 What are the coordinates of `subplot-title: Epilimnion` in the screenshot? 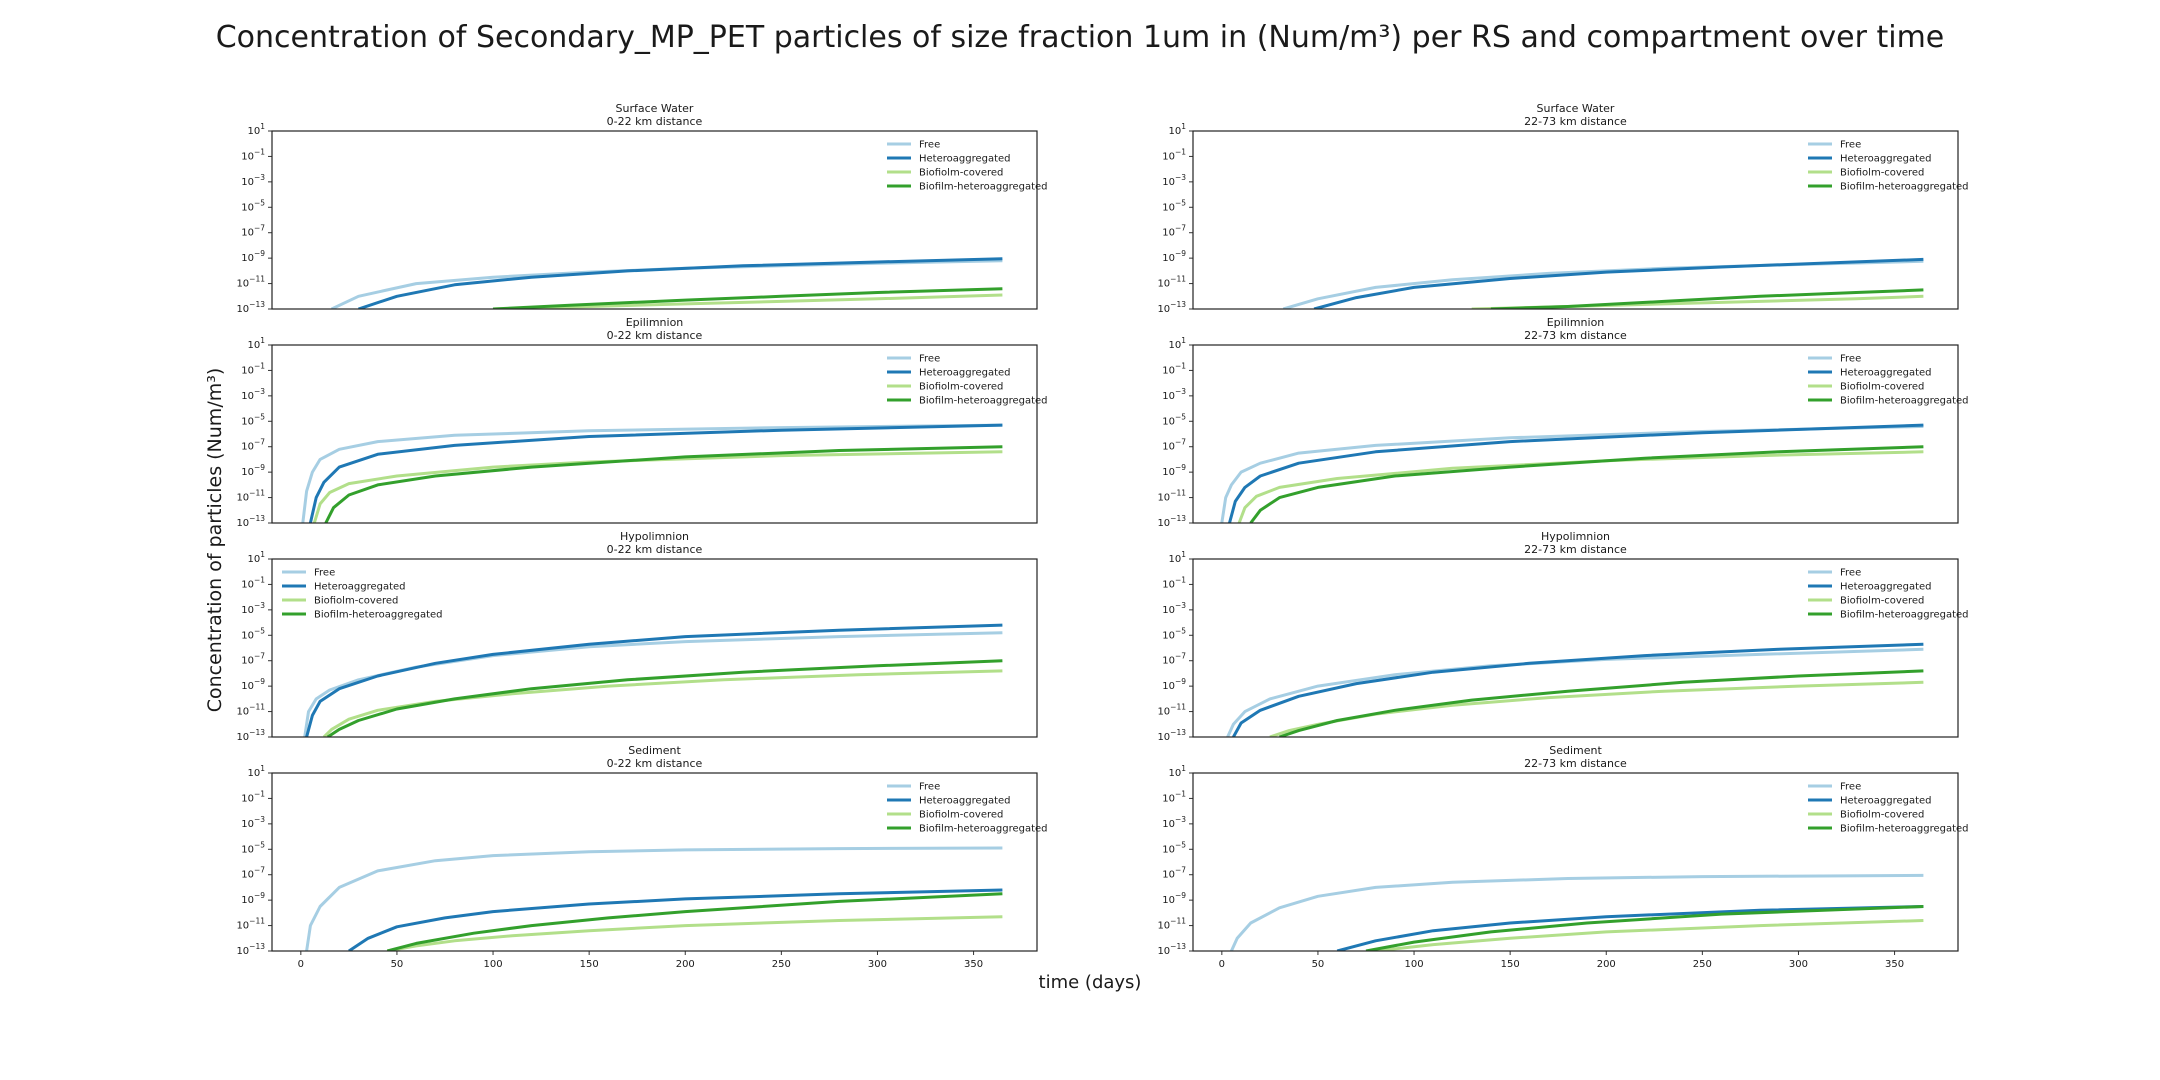 It's located at (655, 322).